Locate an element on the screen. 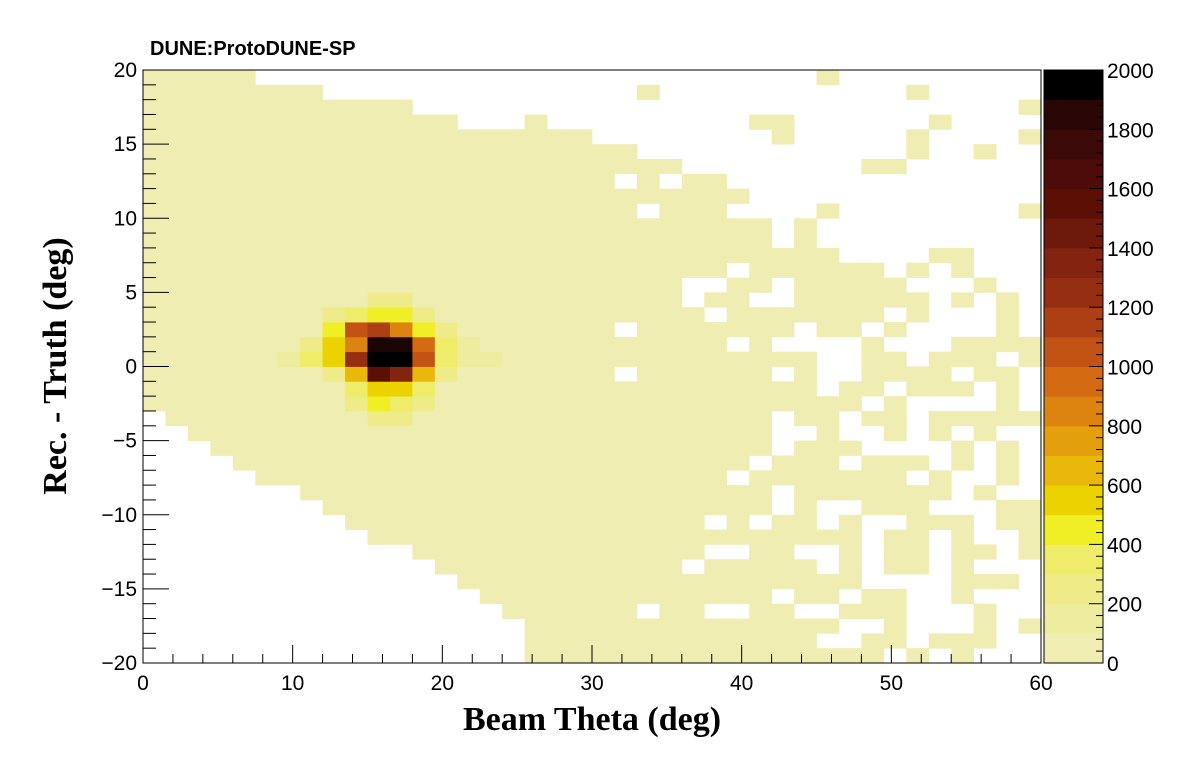 The height and width of the screenshot is (772, 1196). x-tick-label: 60 is located at coordinates (1040, 683).